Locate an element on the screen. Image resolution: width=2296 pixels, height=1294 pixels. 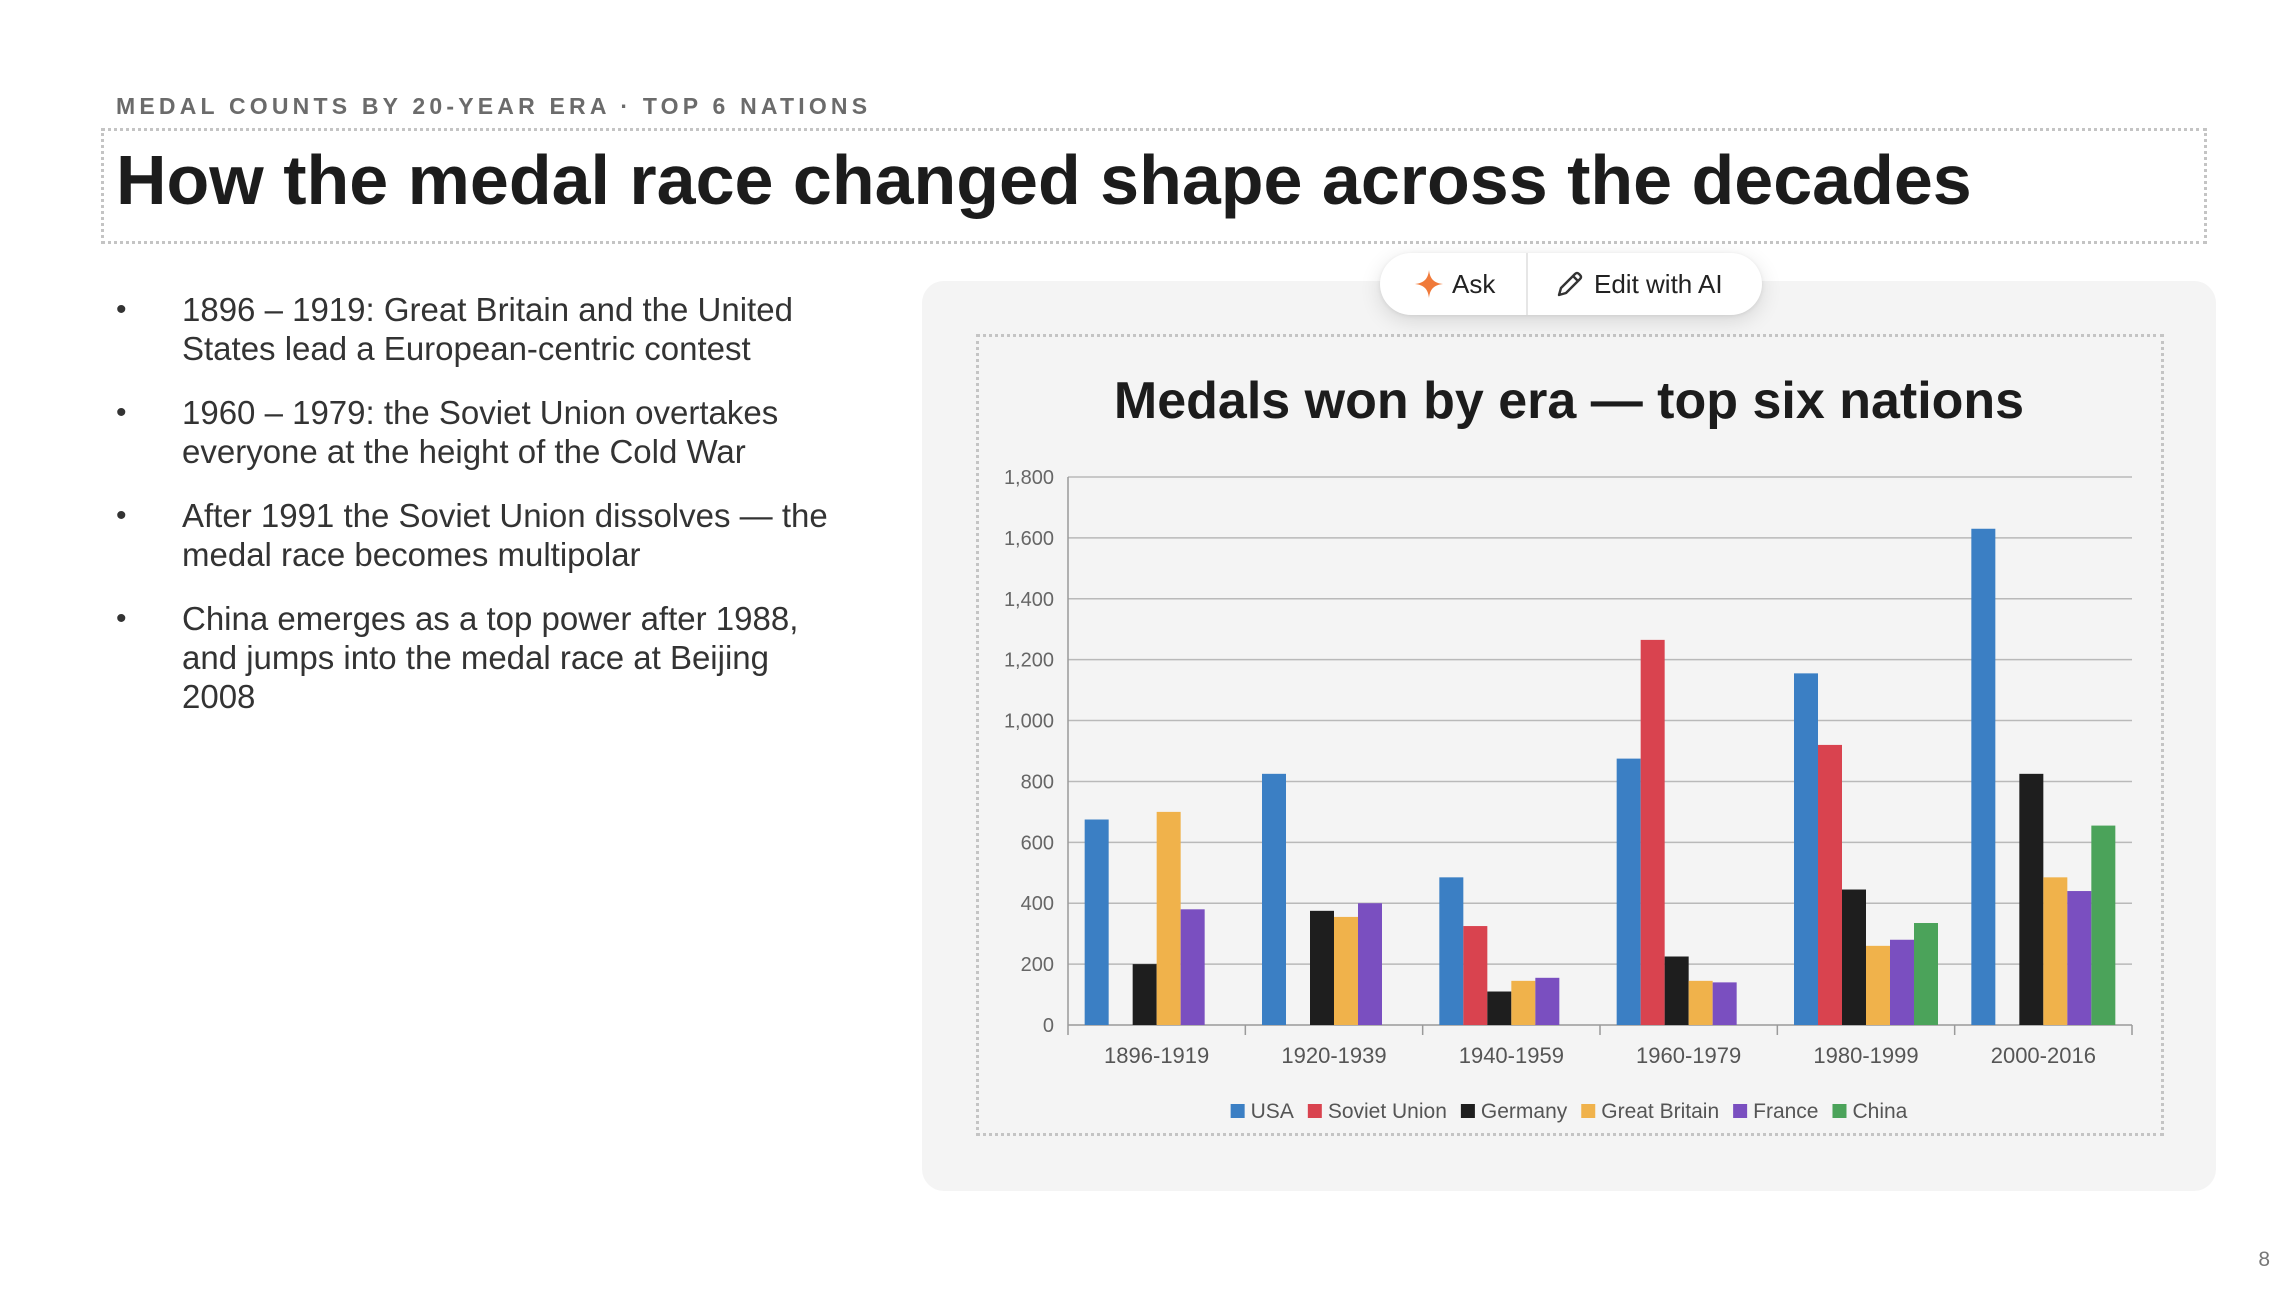
x-tick-label: 1896-1919 is located at coordinates (1156, 1055).